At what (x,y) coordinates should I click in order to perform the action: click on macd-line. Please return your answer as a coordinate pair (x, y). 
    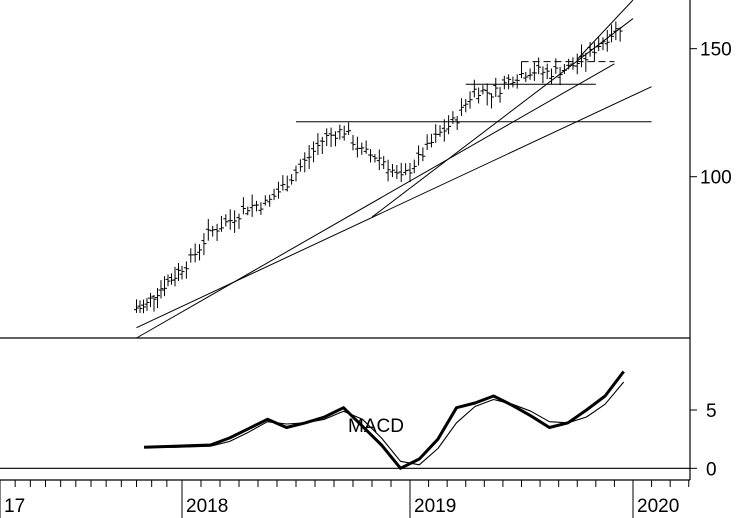
    Looking at the image, I should click on (384, 420).